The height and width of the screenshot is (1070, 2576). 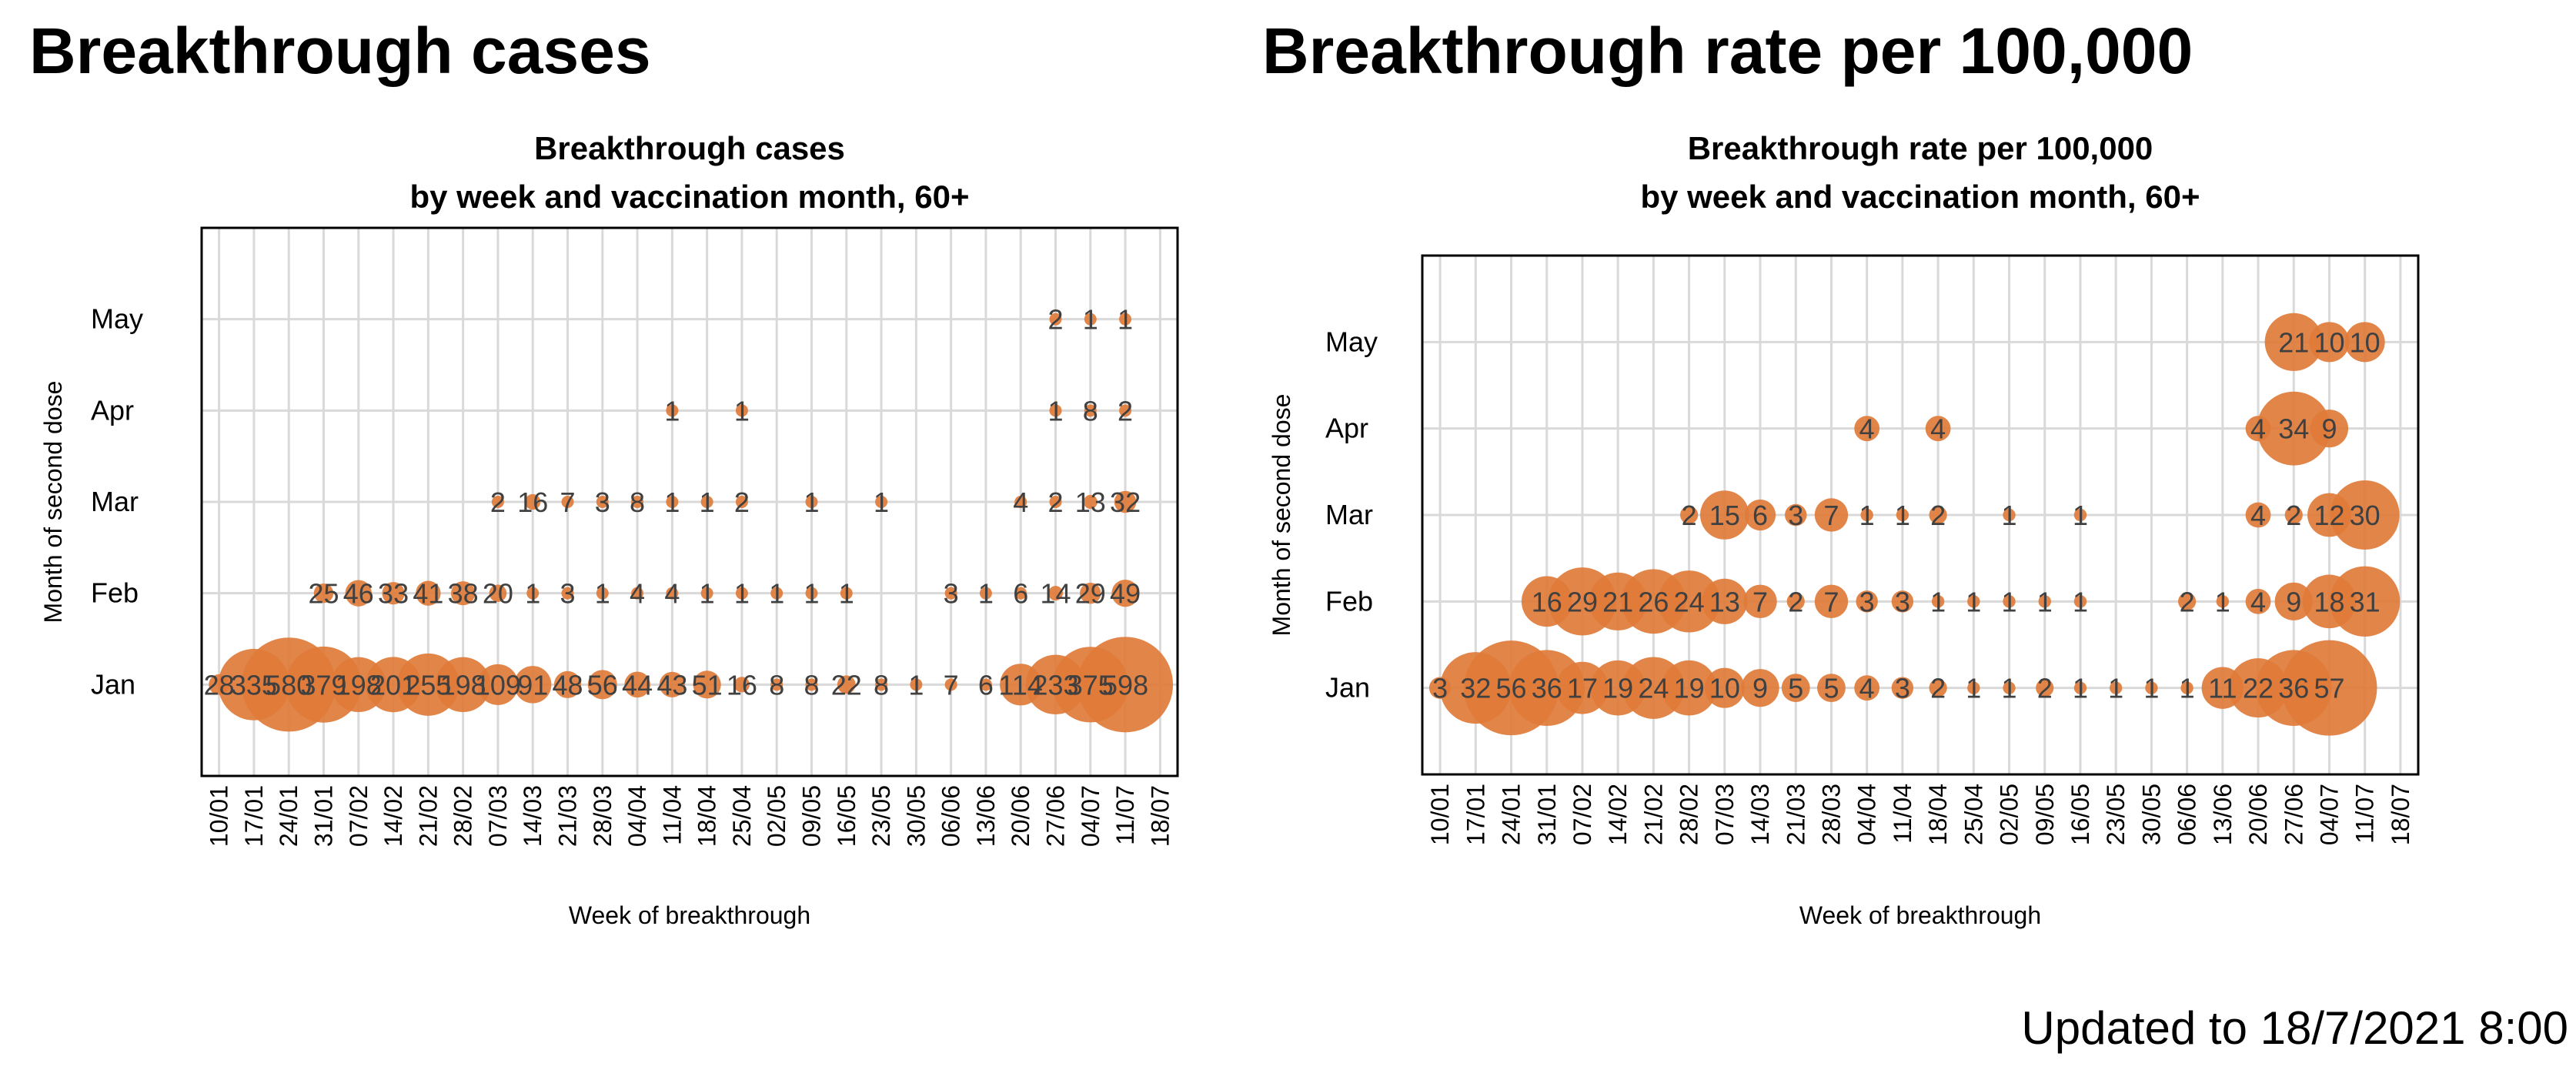 I want to click on c0-data-label-mar-24: 2, so click(x=1055, y=502).